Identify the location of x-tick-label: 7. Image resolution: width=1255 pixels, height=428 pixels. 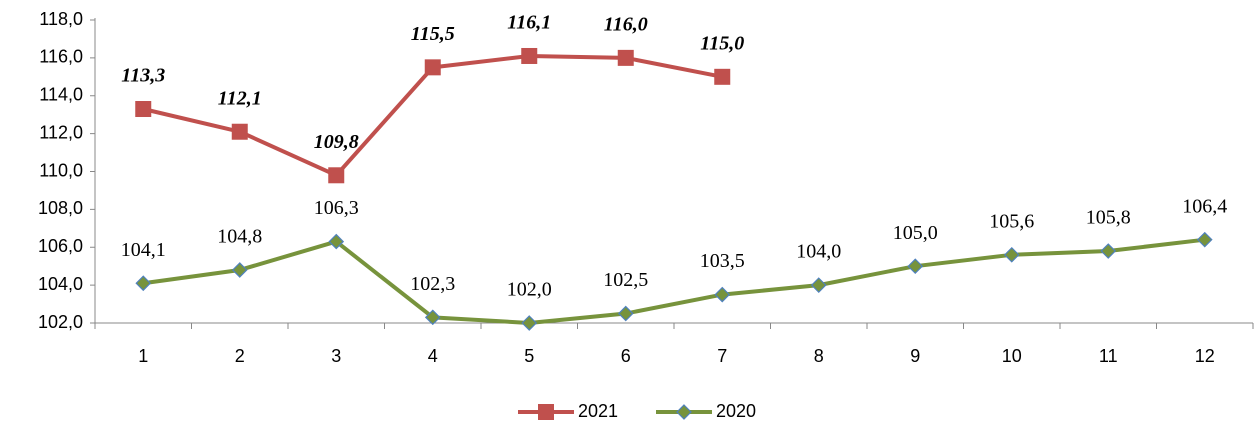
(722, 356).